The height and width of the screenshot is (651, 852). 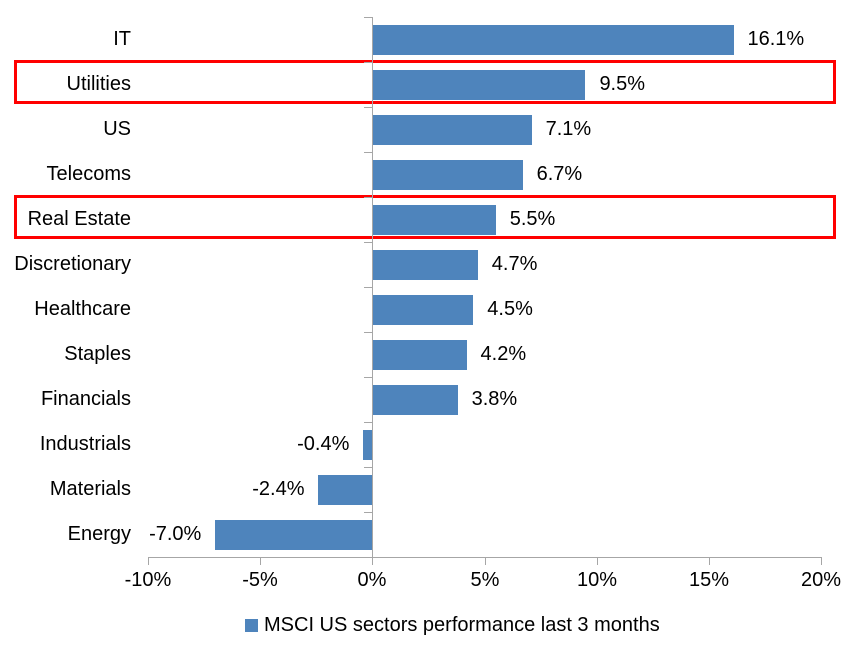 What do you see at coordinates (368, 444) in the screenshot?
I see `bar-industrials` at bounding box center [368, 444].